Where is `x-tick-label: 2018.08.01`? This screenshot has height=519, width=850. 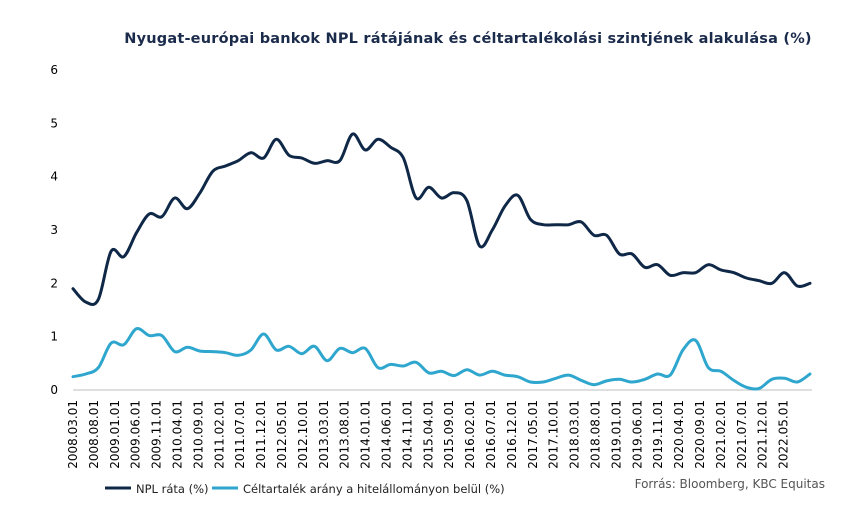 x-tick-label: 2018.08.01 is located at coordinates (596, 434).